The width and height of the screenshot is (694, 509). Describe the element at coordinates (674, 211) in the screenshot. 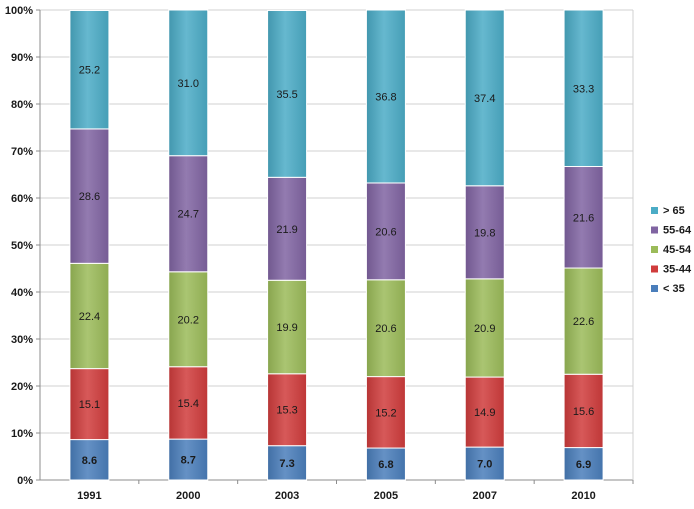

I see `legend-label: > 65` at that location.